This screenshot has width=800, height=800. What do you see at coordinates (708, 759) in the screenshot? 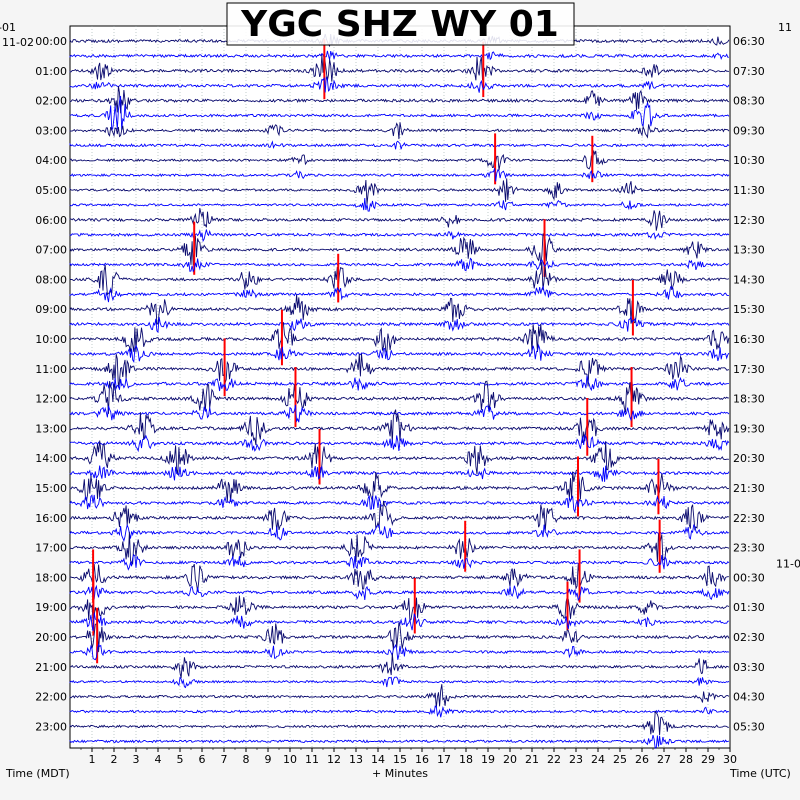
I see `x-tick-label: 29` at bounding box center [708, 759].